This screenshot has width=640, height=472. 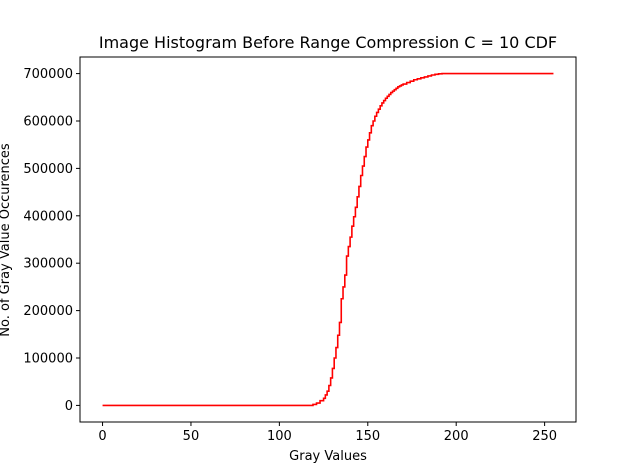 I want to click on y-tick-label: 500000, so click(x=48, y=169).